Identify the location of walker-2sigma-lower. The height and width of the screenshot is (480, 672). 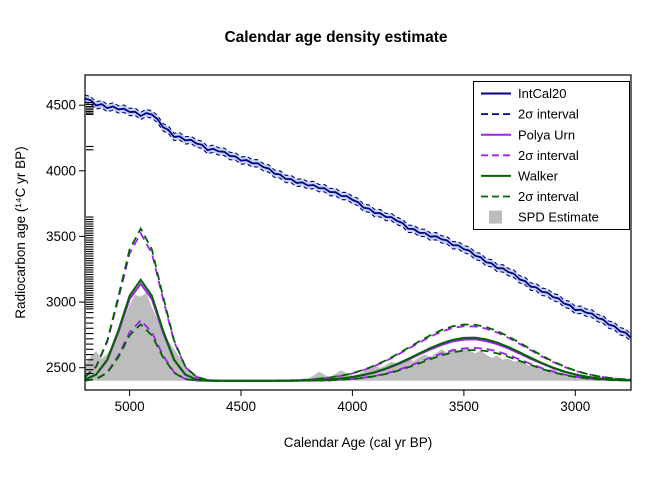
(358, 352).